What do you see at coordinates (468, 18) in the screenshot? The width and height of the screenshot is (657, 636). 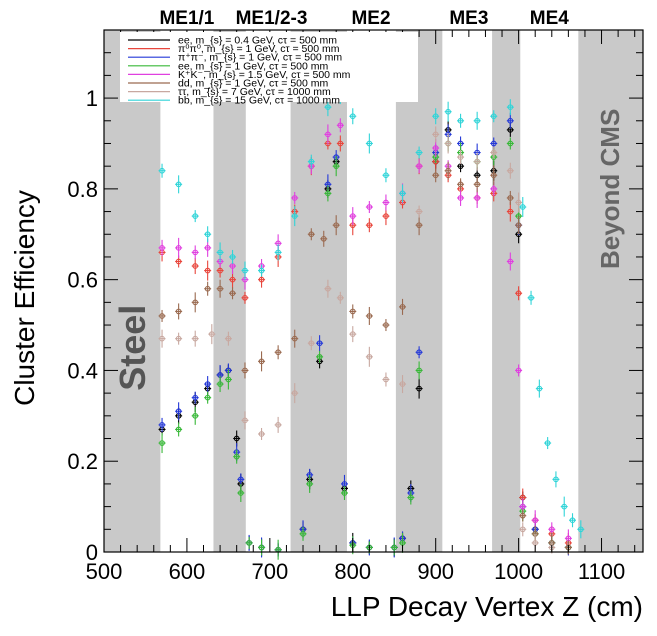 I see `region-label-me3: ME3` at bounding box center [468, 18].